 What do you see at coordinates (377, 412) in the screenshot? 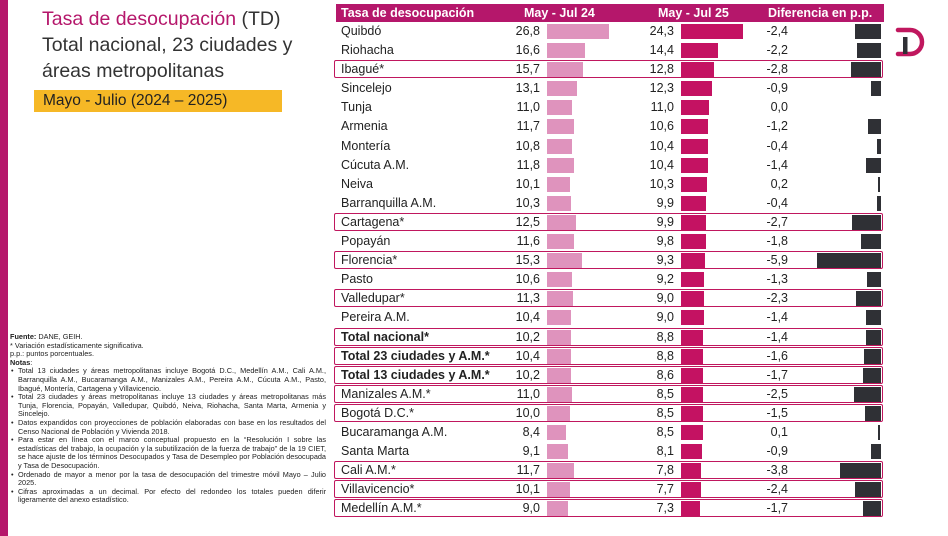
I see `city-name: Bogotá D.C.*` at bounding box center [377, 412].